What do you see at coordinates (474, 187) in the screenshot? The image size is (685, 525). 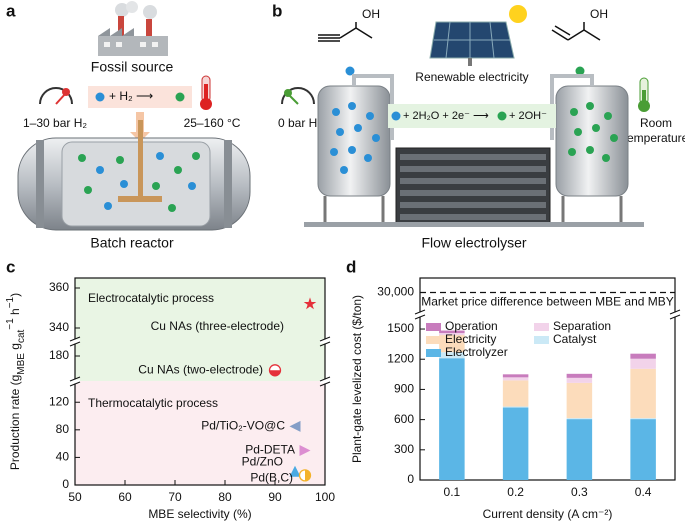 I see `electrolyser-stack` at bounding box center [474, 187].